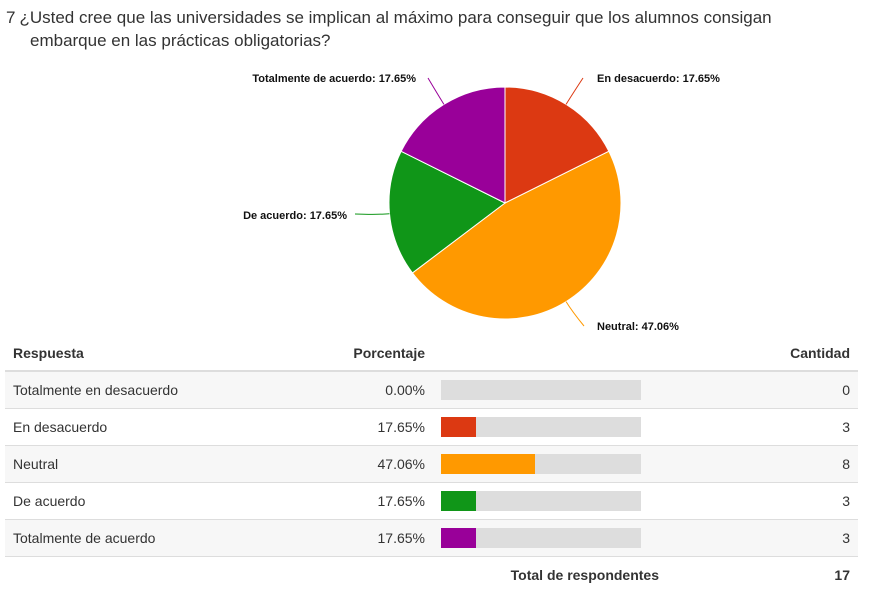 Image resolution: width=875 pixels, height=593 pixels. What do you see at coordinates (334, 79) in the screenshot?
I see `pie-slice-label: Totalmente de acuerdo: 17.65%` at bounding box center [334, 79].